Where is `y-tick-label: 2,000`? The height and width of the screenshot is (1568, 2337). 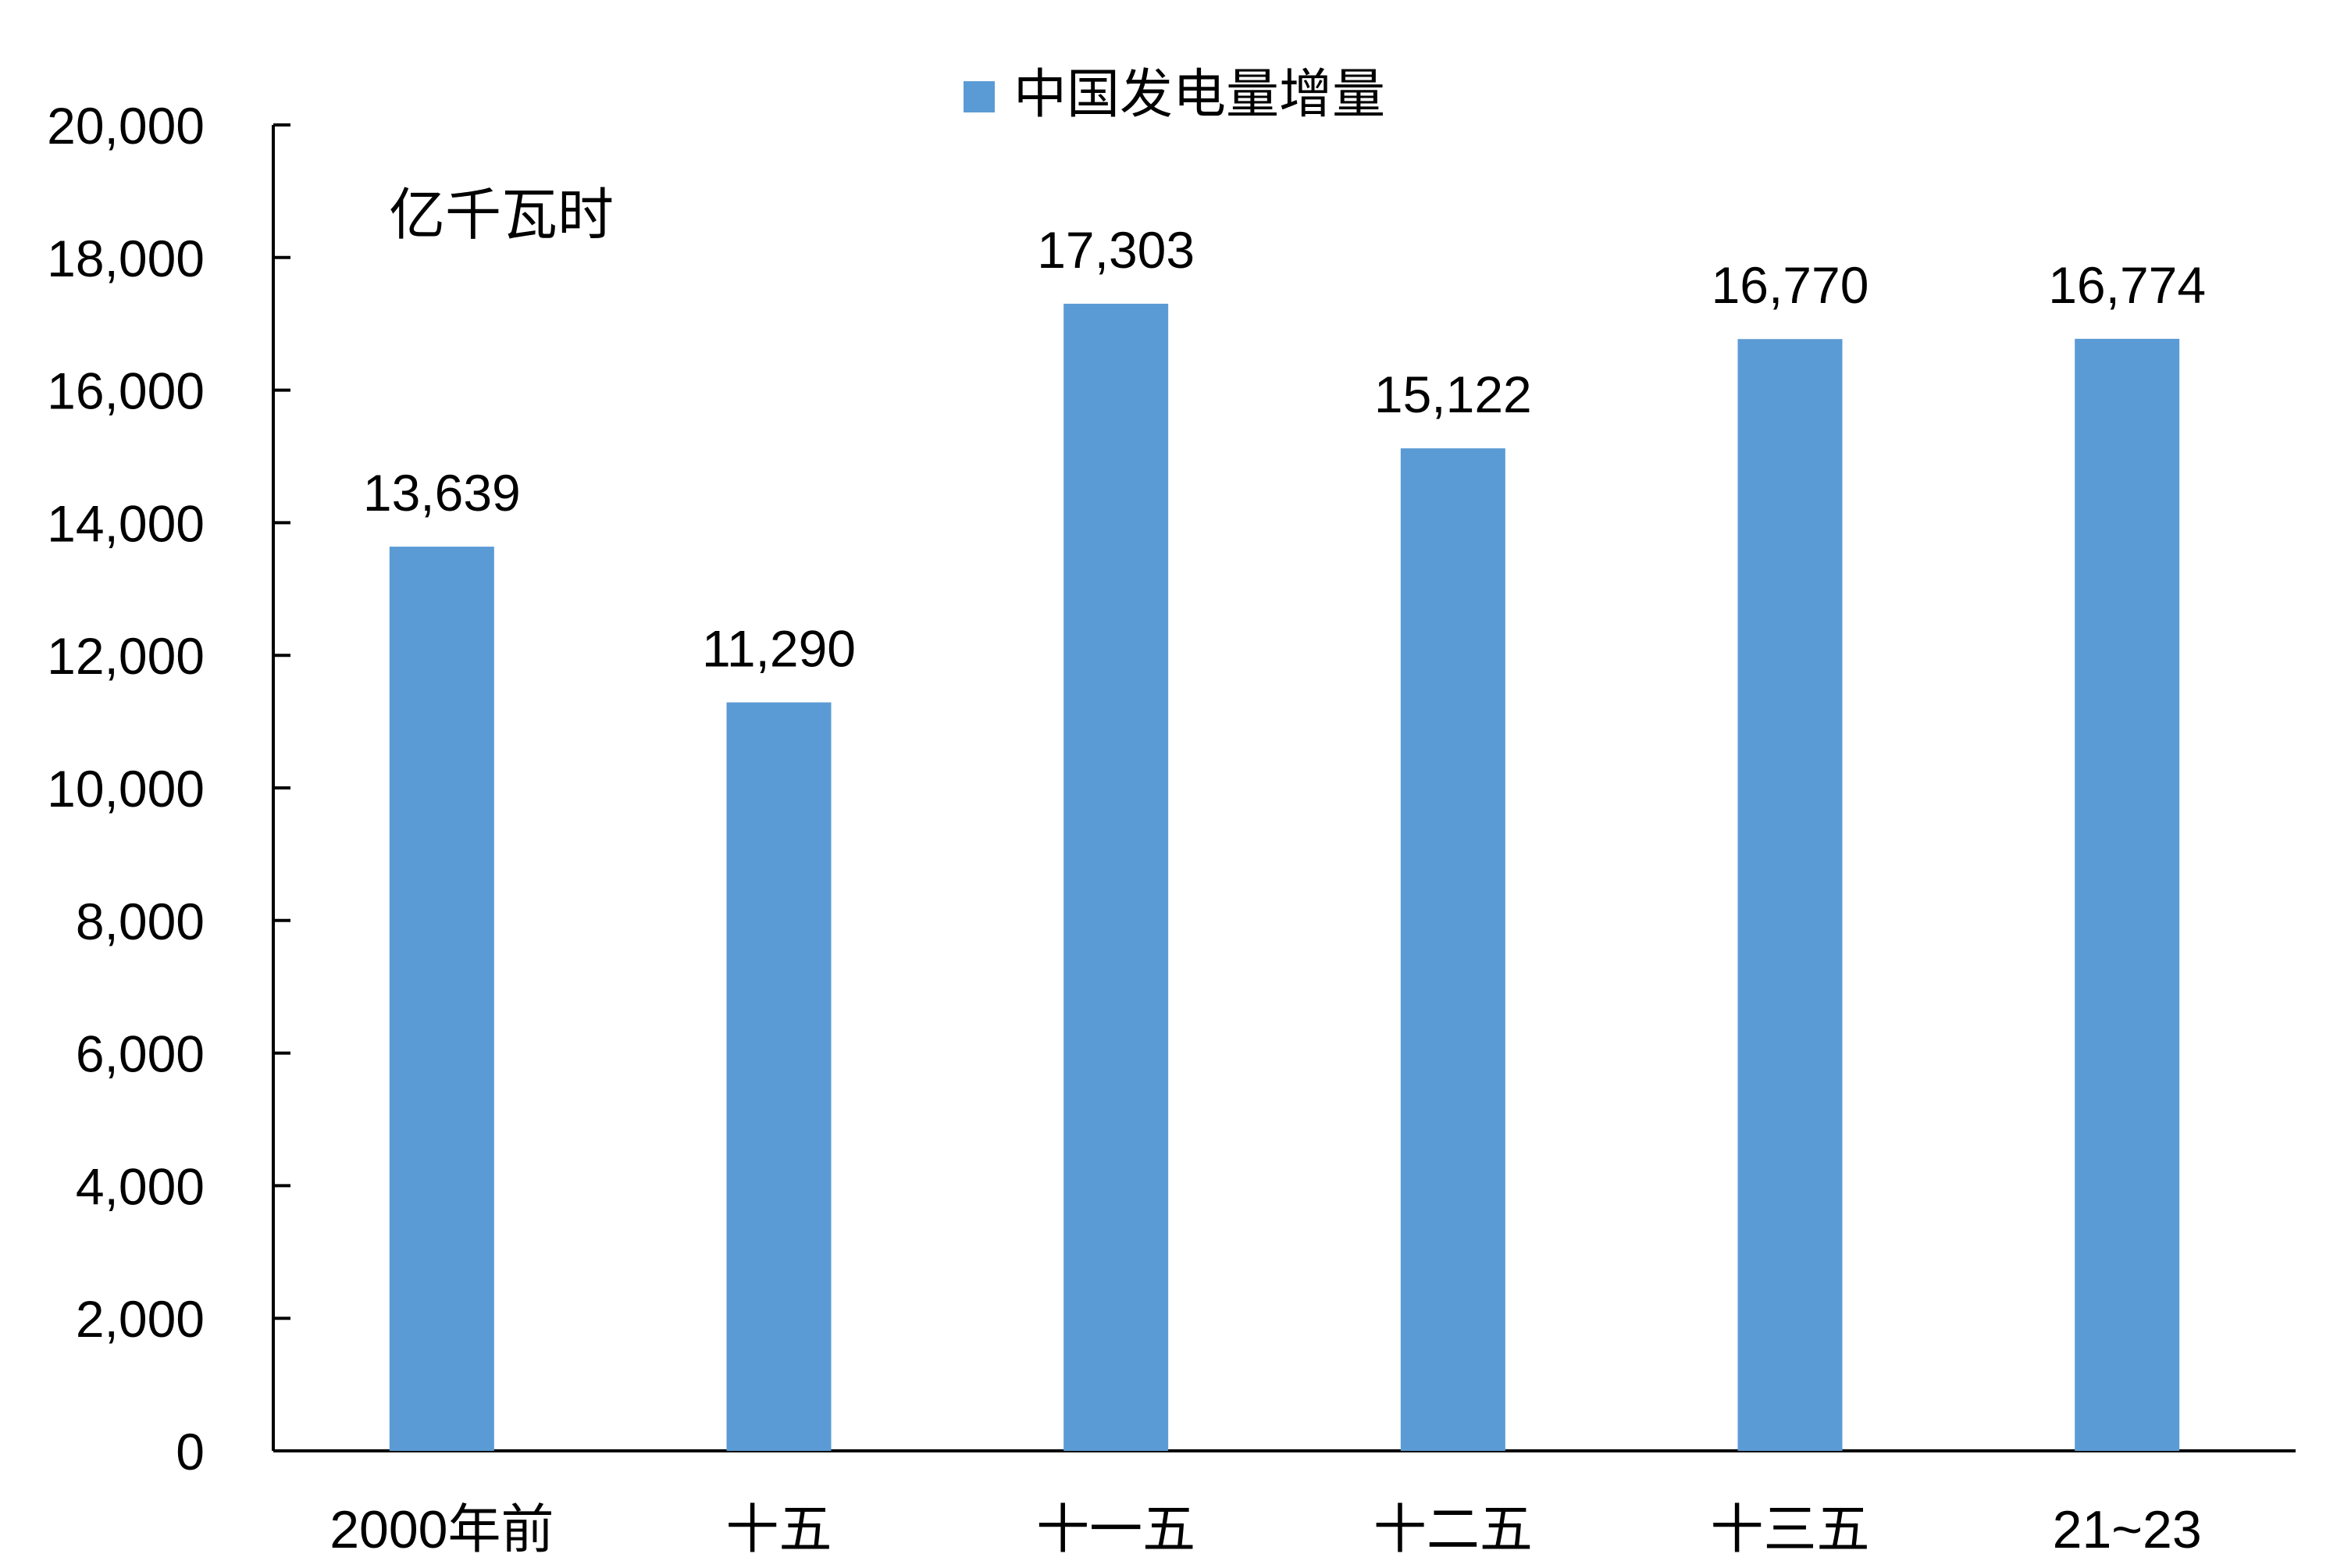 y-tick-label: 2,000 is located at coordinates (140, 1319).